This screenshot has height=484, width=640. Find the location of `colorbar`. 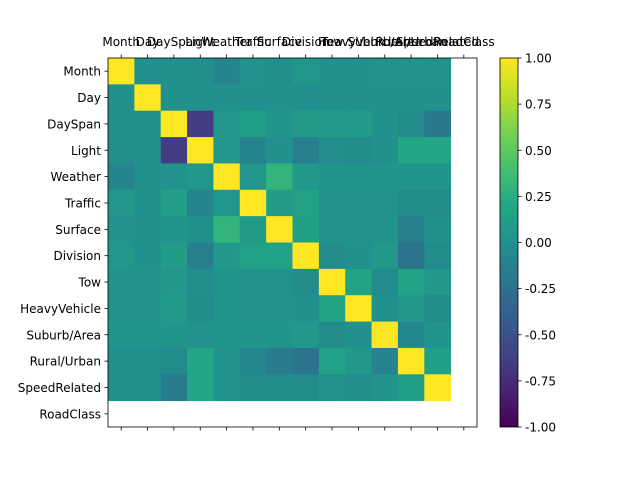

colorbar is located at coordinates (509, 242).